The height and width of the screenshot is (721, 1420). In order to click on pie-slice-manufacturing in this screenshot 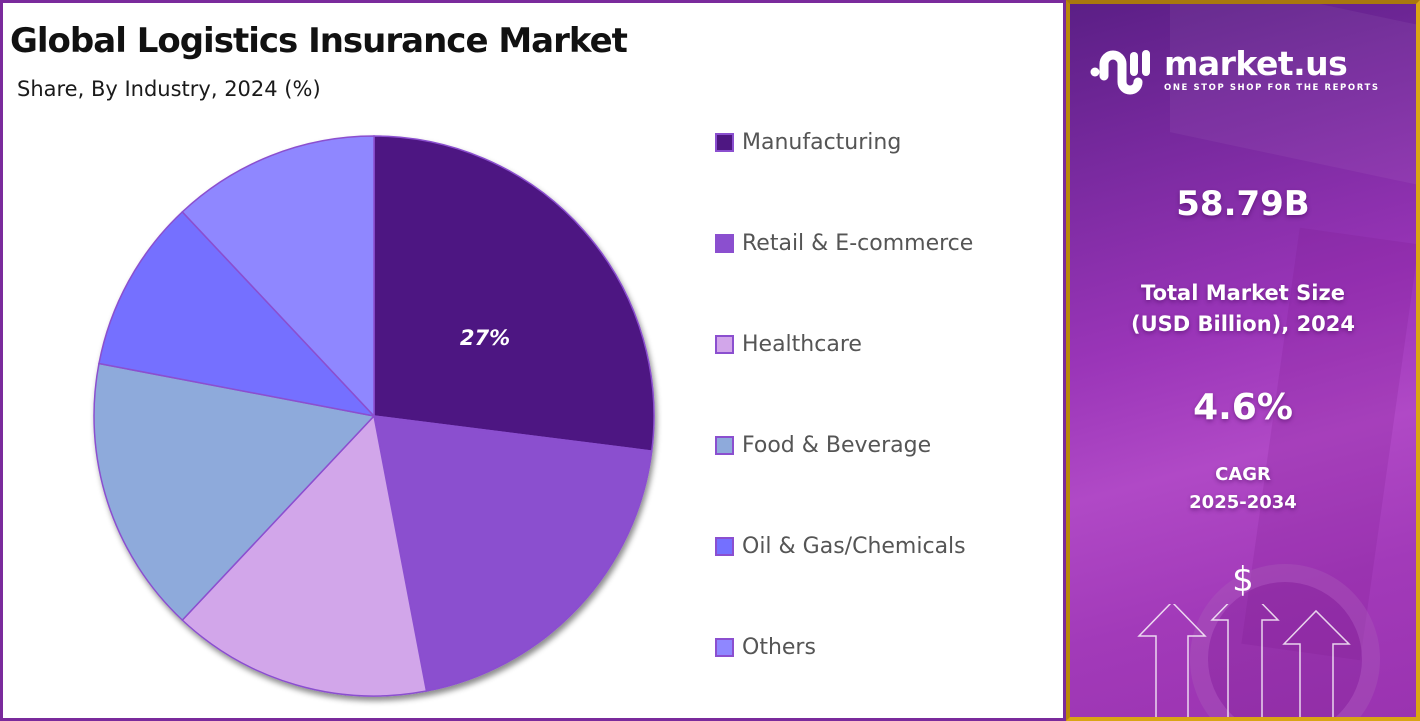, I will do `click(514, 293)`.